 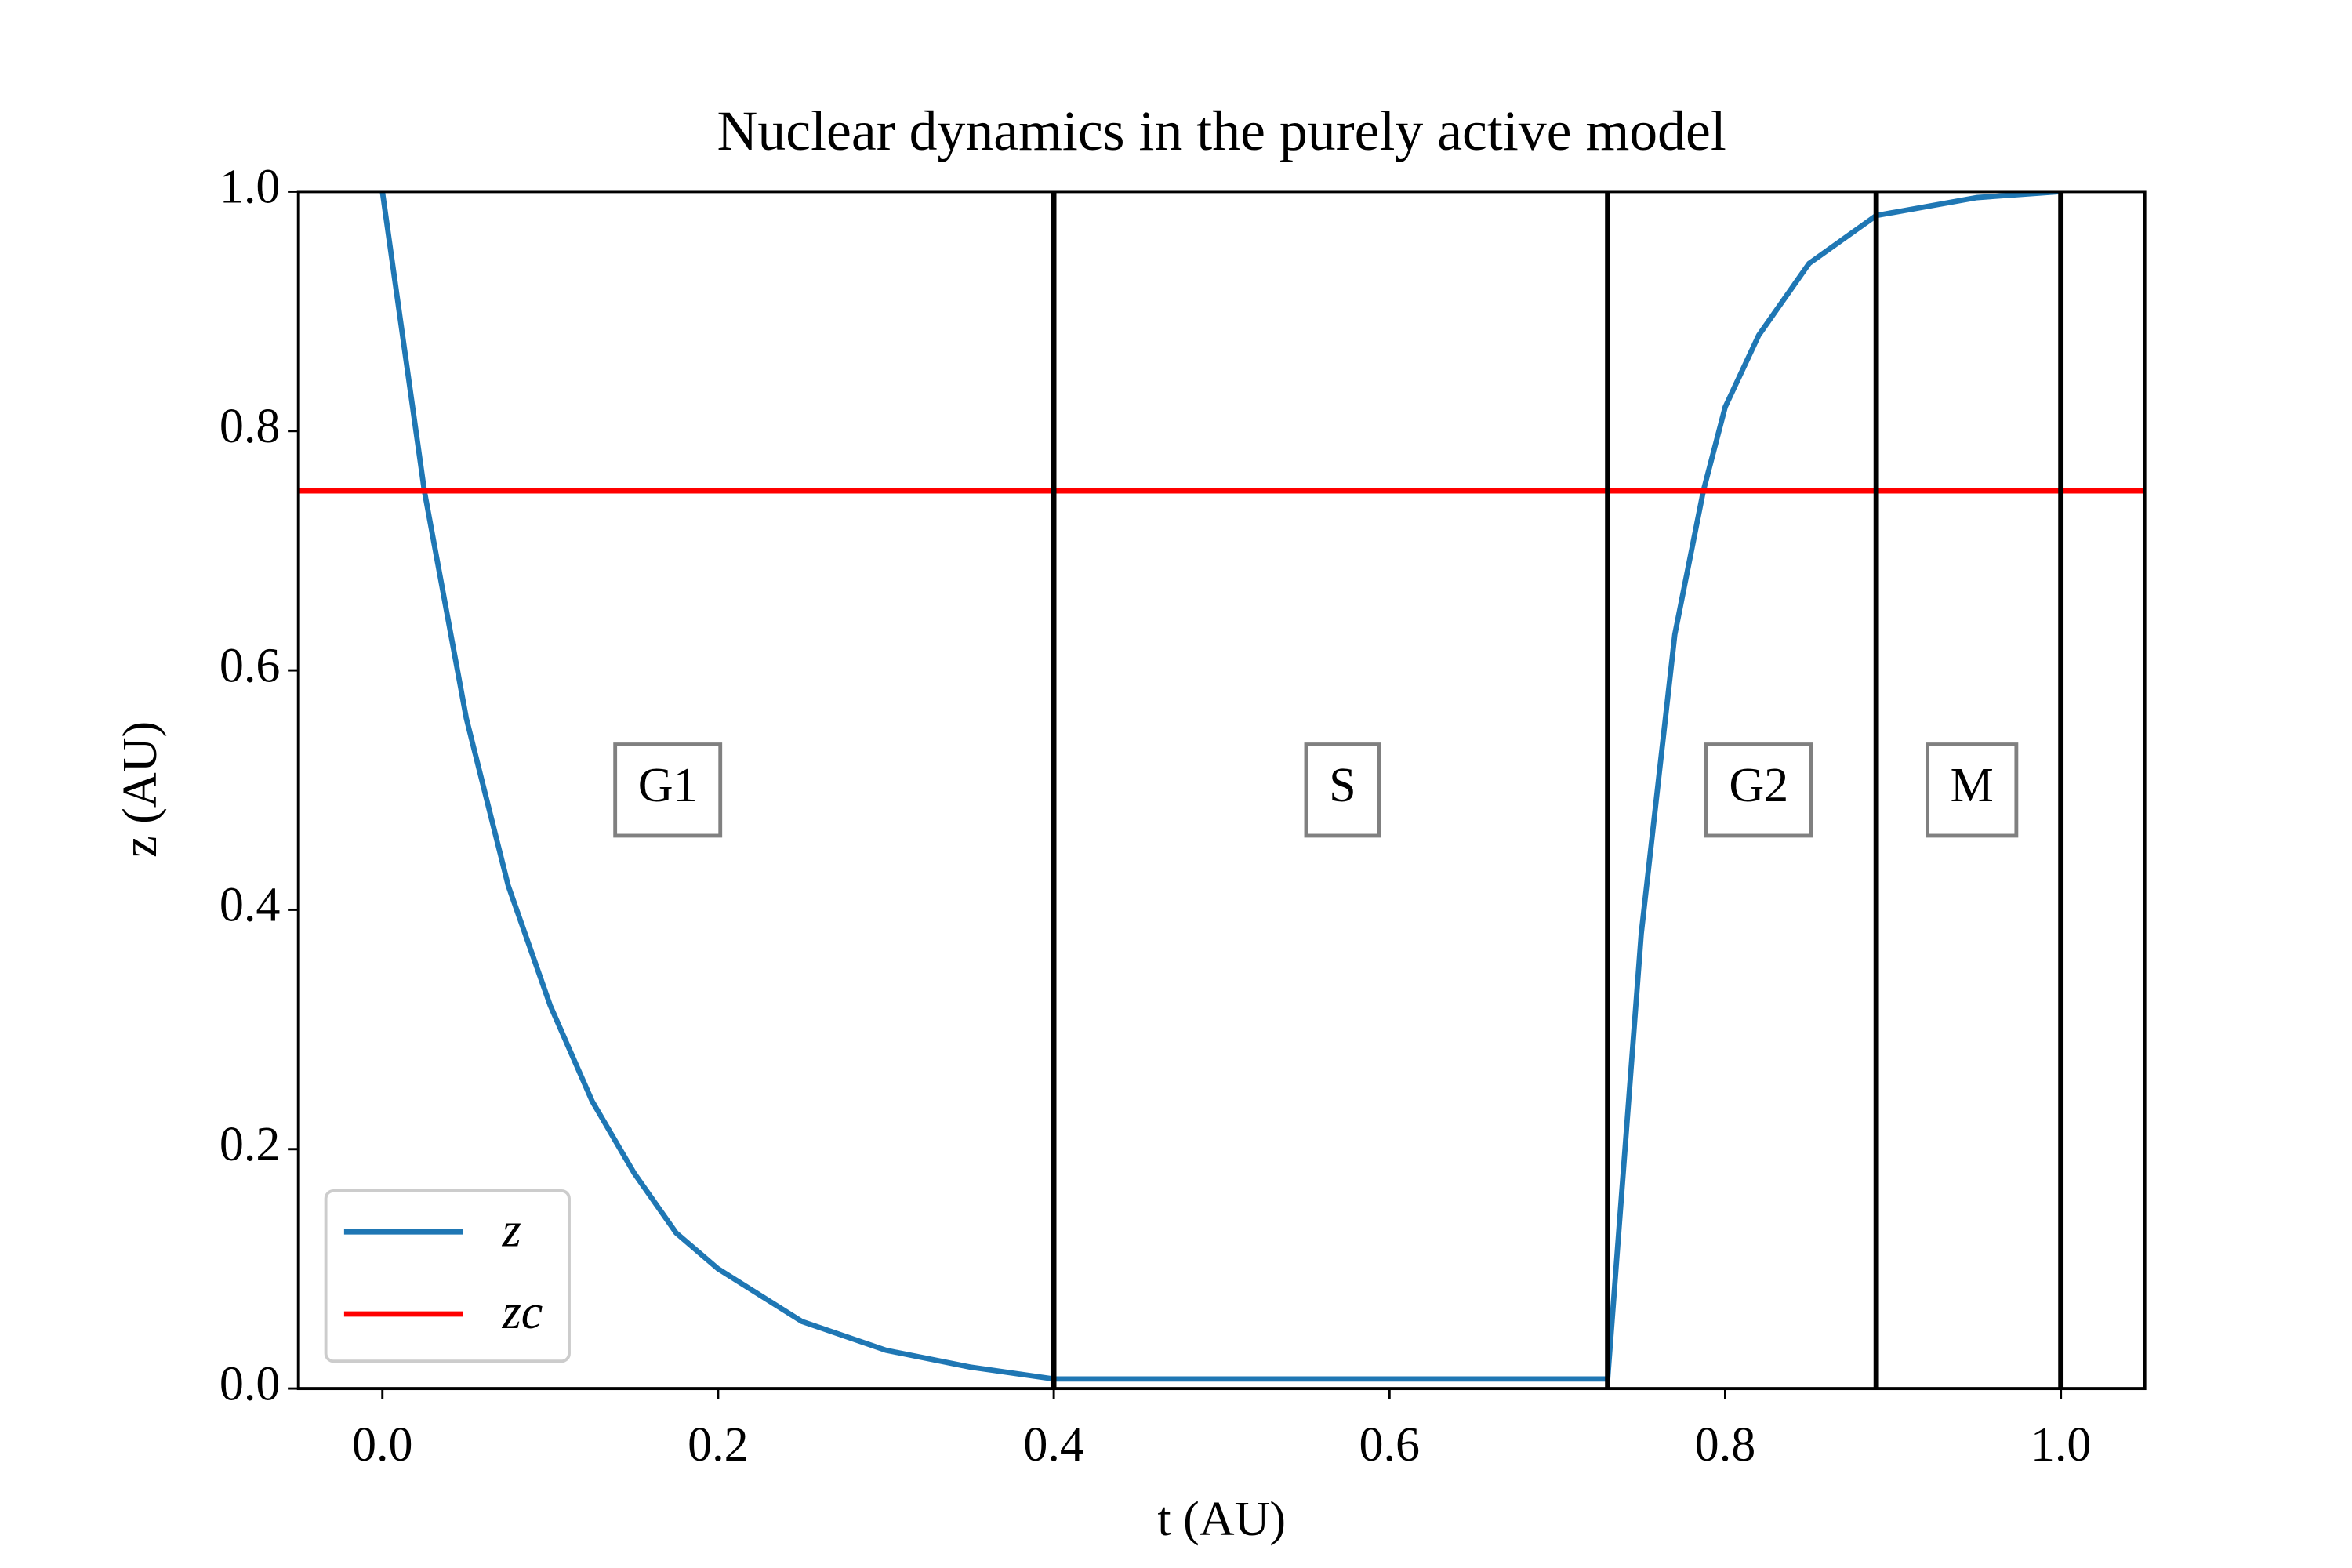 What do you see at coordinates (522, 1312) in the screenshot?
I see `legend-label: zc` at bounding box center [522, 1312].